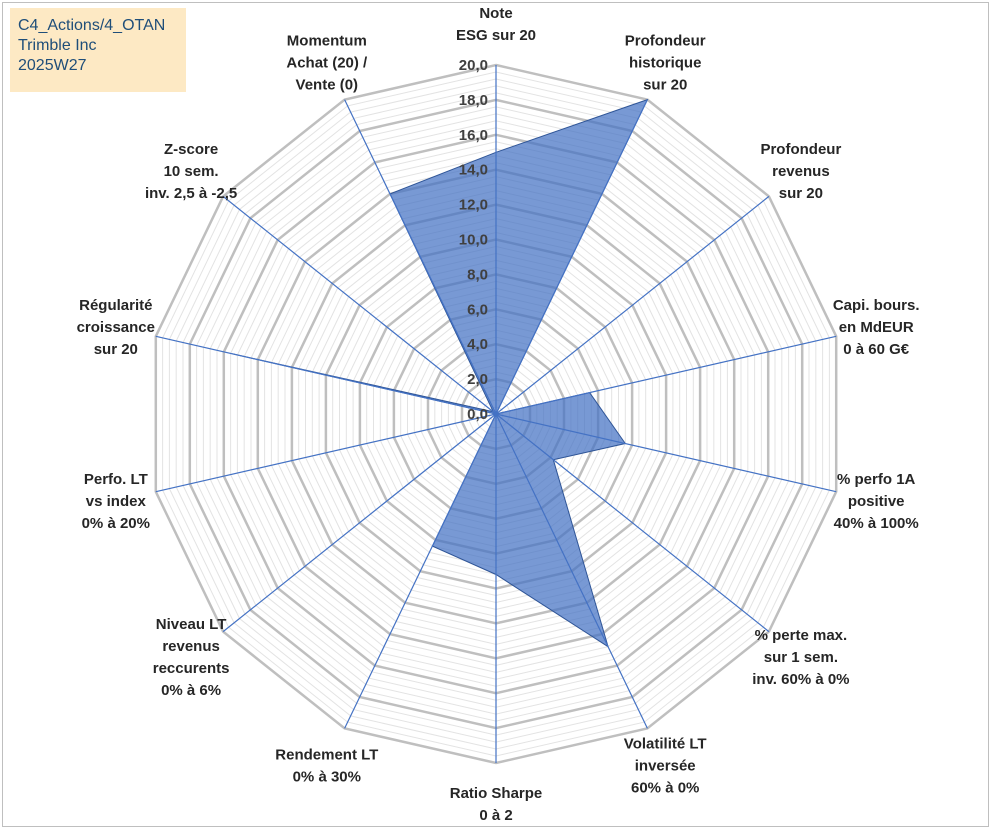 Image resolution: width=991 pixels, height=829 pixels. Describe the element at coordinates (191, 690) in the screenshot. I see `axis-label-line: 0% à 6%` at that location.